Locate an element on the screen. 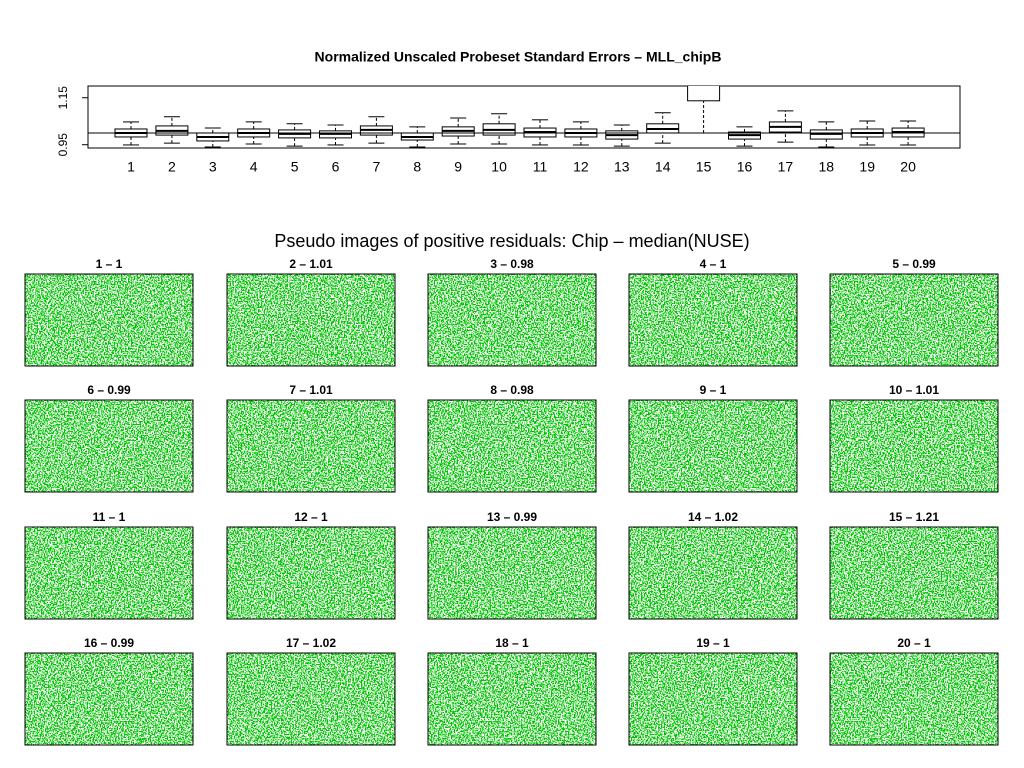 This screenshot has width=1024, height=768. panel-title: 9 – 1 is located at coordinates (713, 390).